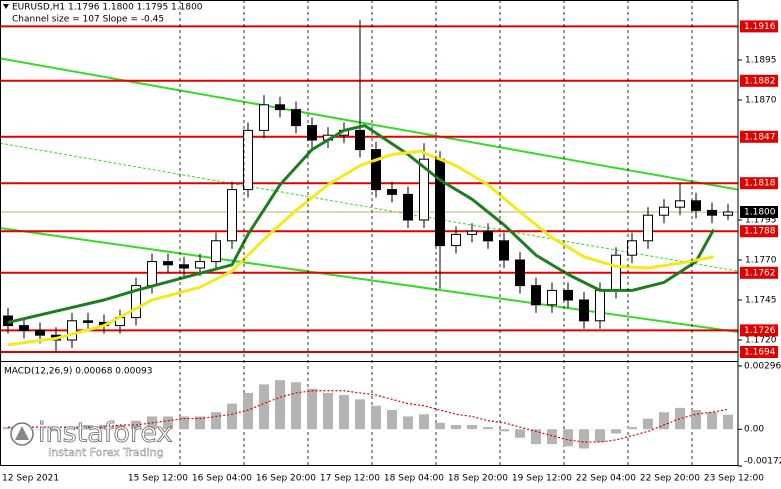 The image size is (781, 489). What do you see at coordinates (761, 61) in the screenshot?
I see `y-tick-label: 1.1895` at bounding box center [761, 61].